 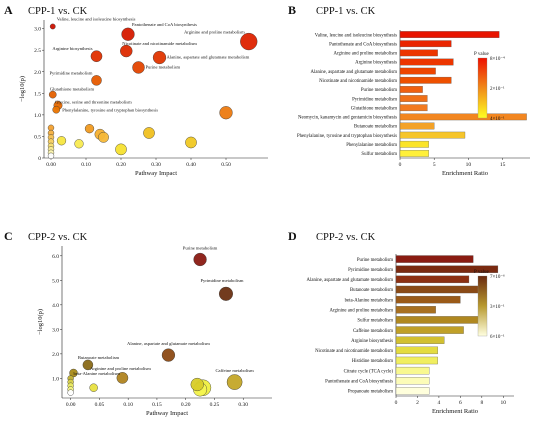 What do you see at coordinates (37, 94) in the screenshot?
I see `y-tick-label: 1.5` at bounding box center [37, 94].